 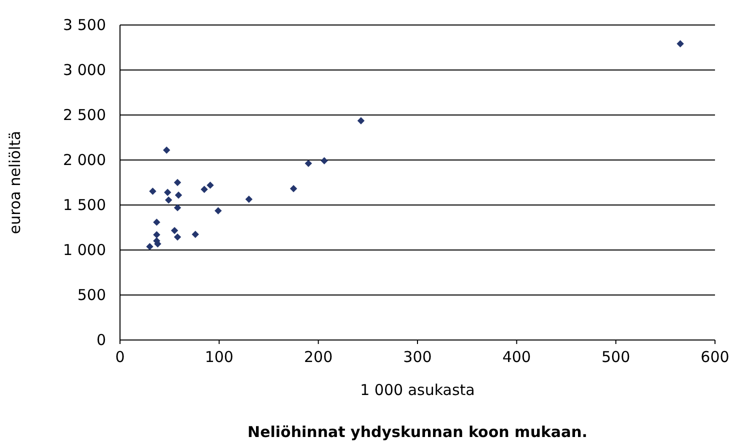 What do you see at coordinates (318, 357) in the screenshot?
I see `x-tick-label: 200` at bounding box center [318, 357].